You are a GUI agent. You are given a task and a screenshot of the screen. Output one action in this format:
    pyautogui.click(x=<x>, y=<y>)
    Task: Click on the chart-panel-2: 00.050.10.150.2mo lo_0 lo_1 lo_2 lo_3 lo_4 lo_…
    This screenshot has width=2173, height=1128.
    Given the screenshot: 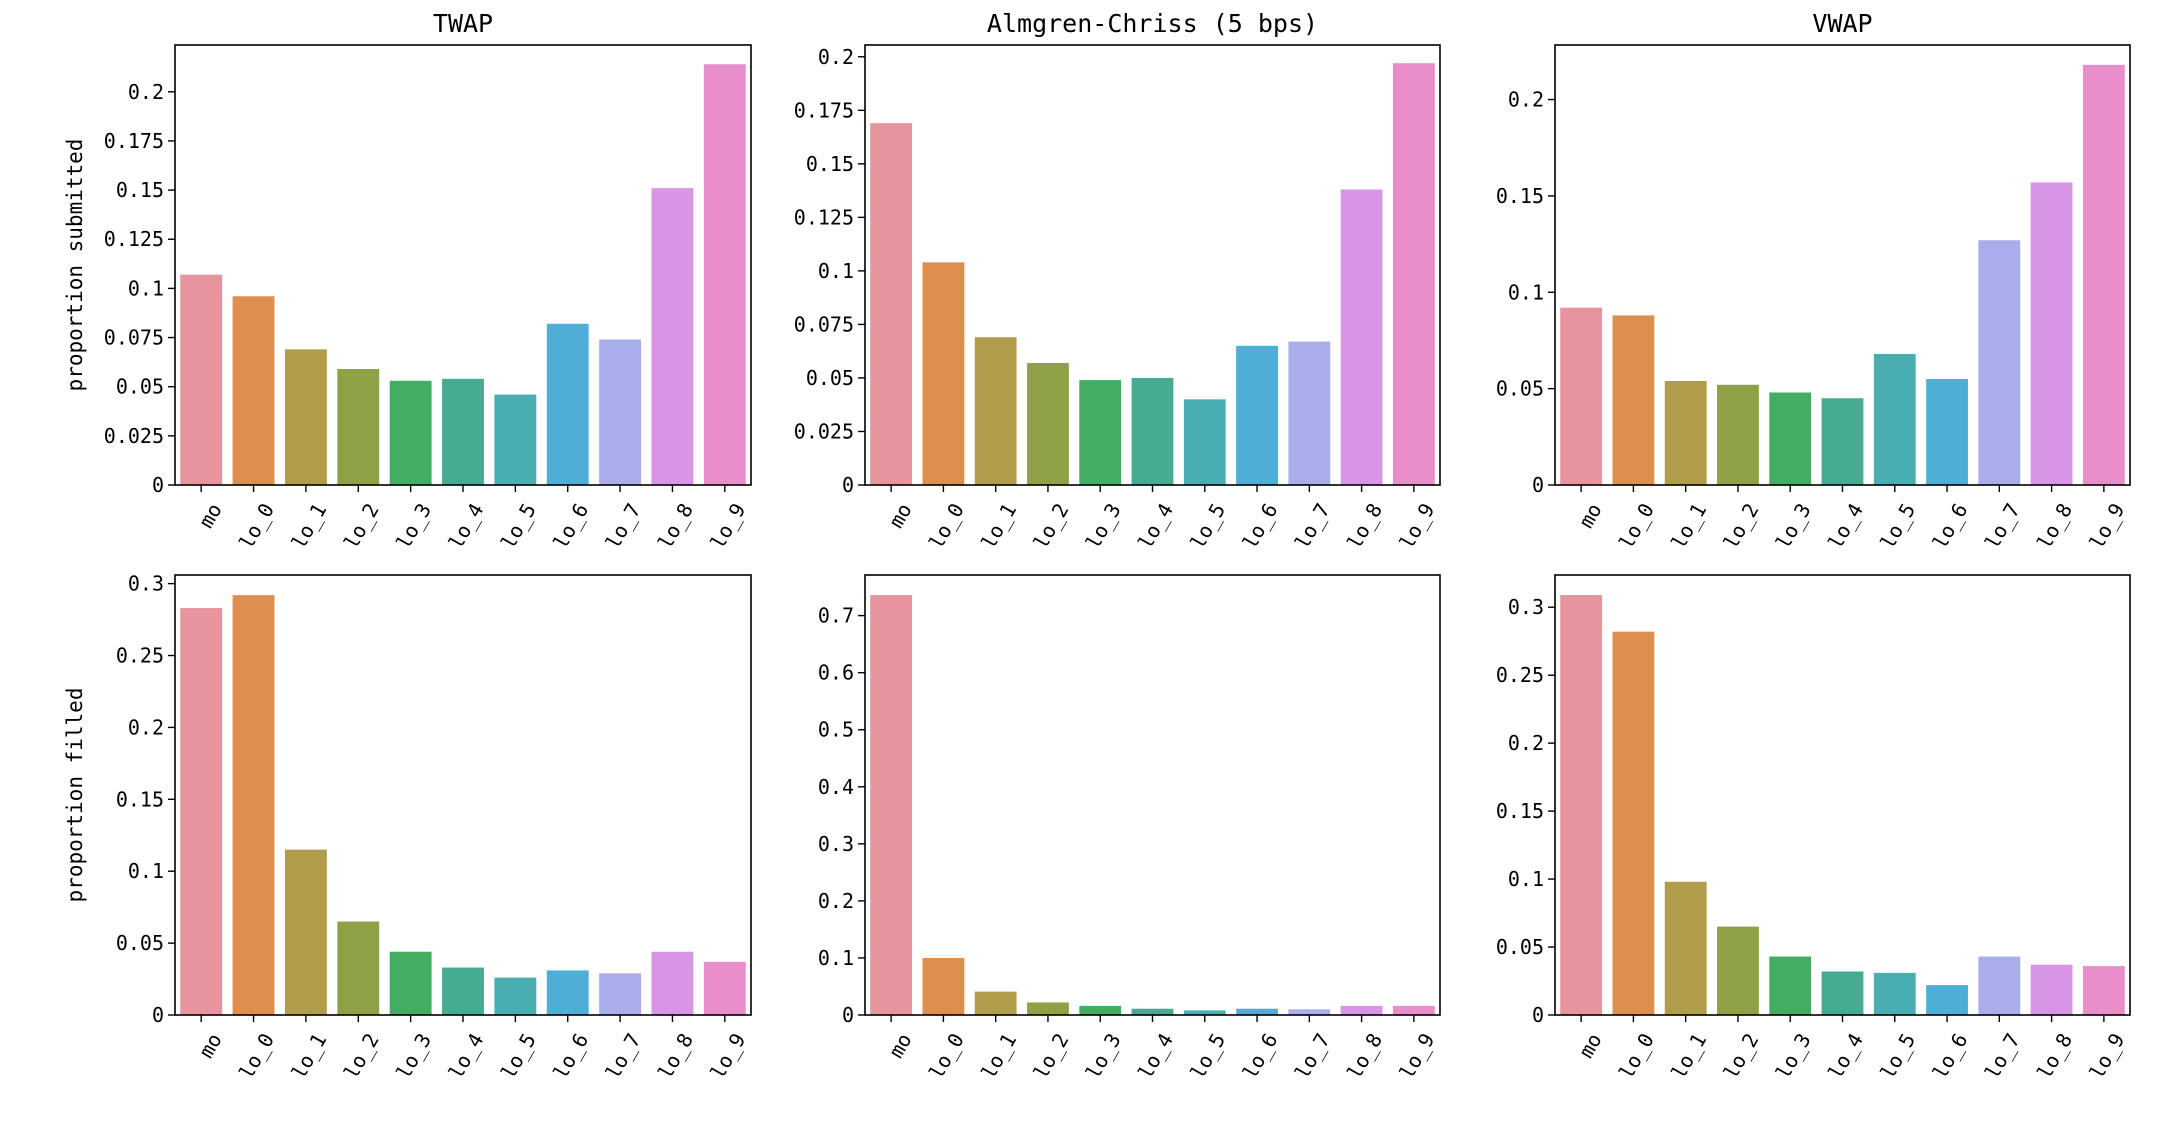 What is the action you would take?
    pyautogui.click(x=1813, y=281)
    